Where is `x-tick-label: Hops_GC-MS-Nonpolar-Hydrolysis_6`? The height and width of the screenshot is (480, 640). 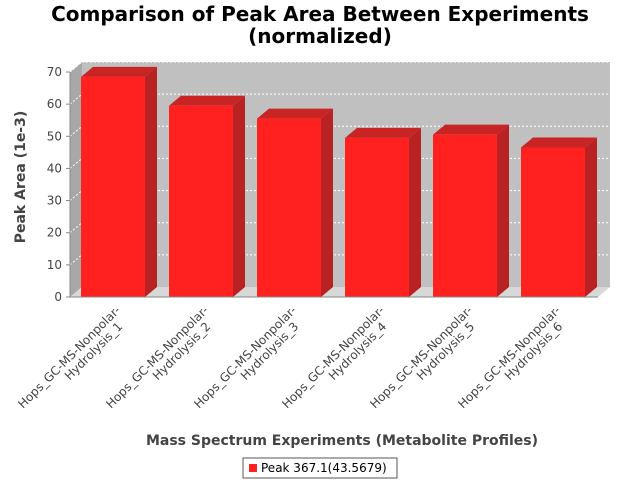 x-tick-label: Hops_GC-MS-Nonpolar-Hydrolysis_6 is located at coordinates (513, 361).